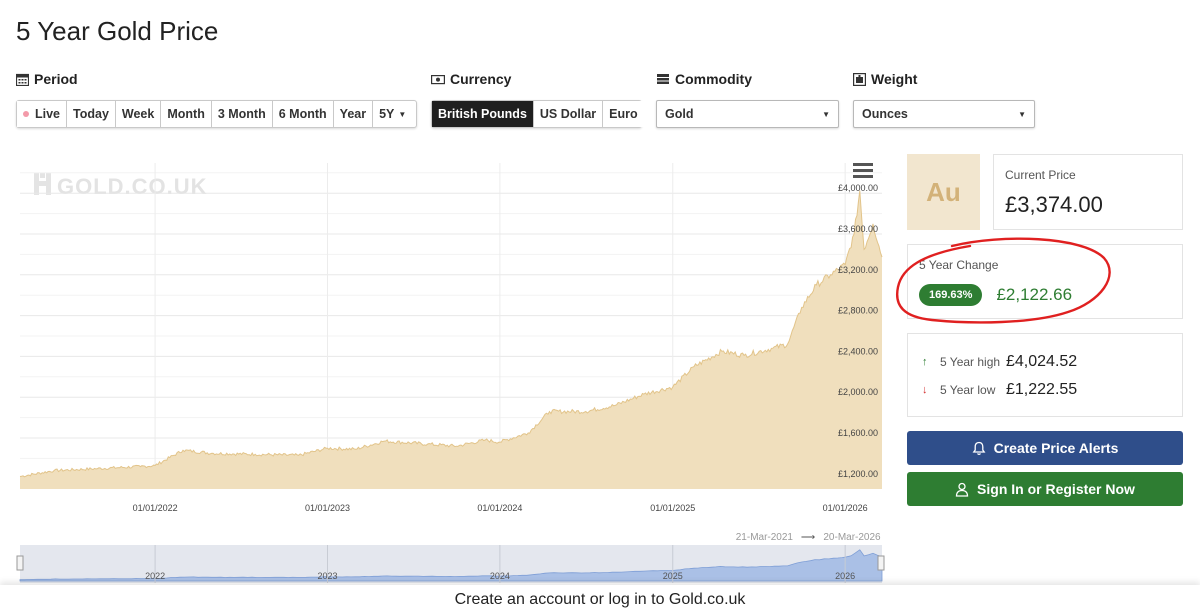 The image size is (1200, 615). What do you see at coordinates (471, 79) in the screenshot?
I see `currency-label: Currency` at bounding box center [471, 79].